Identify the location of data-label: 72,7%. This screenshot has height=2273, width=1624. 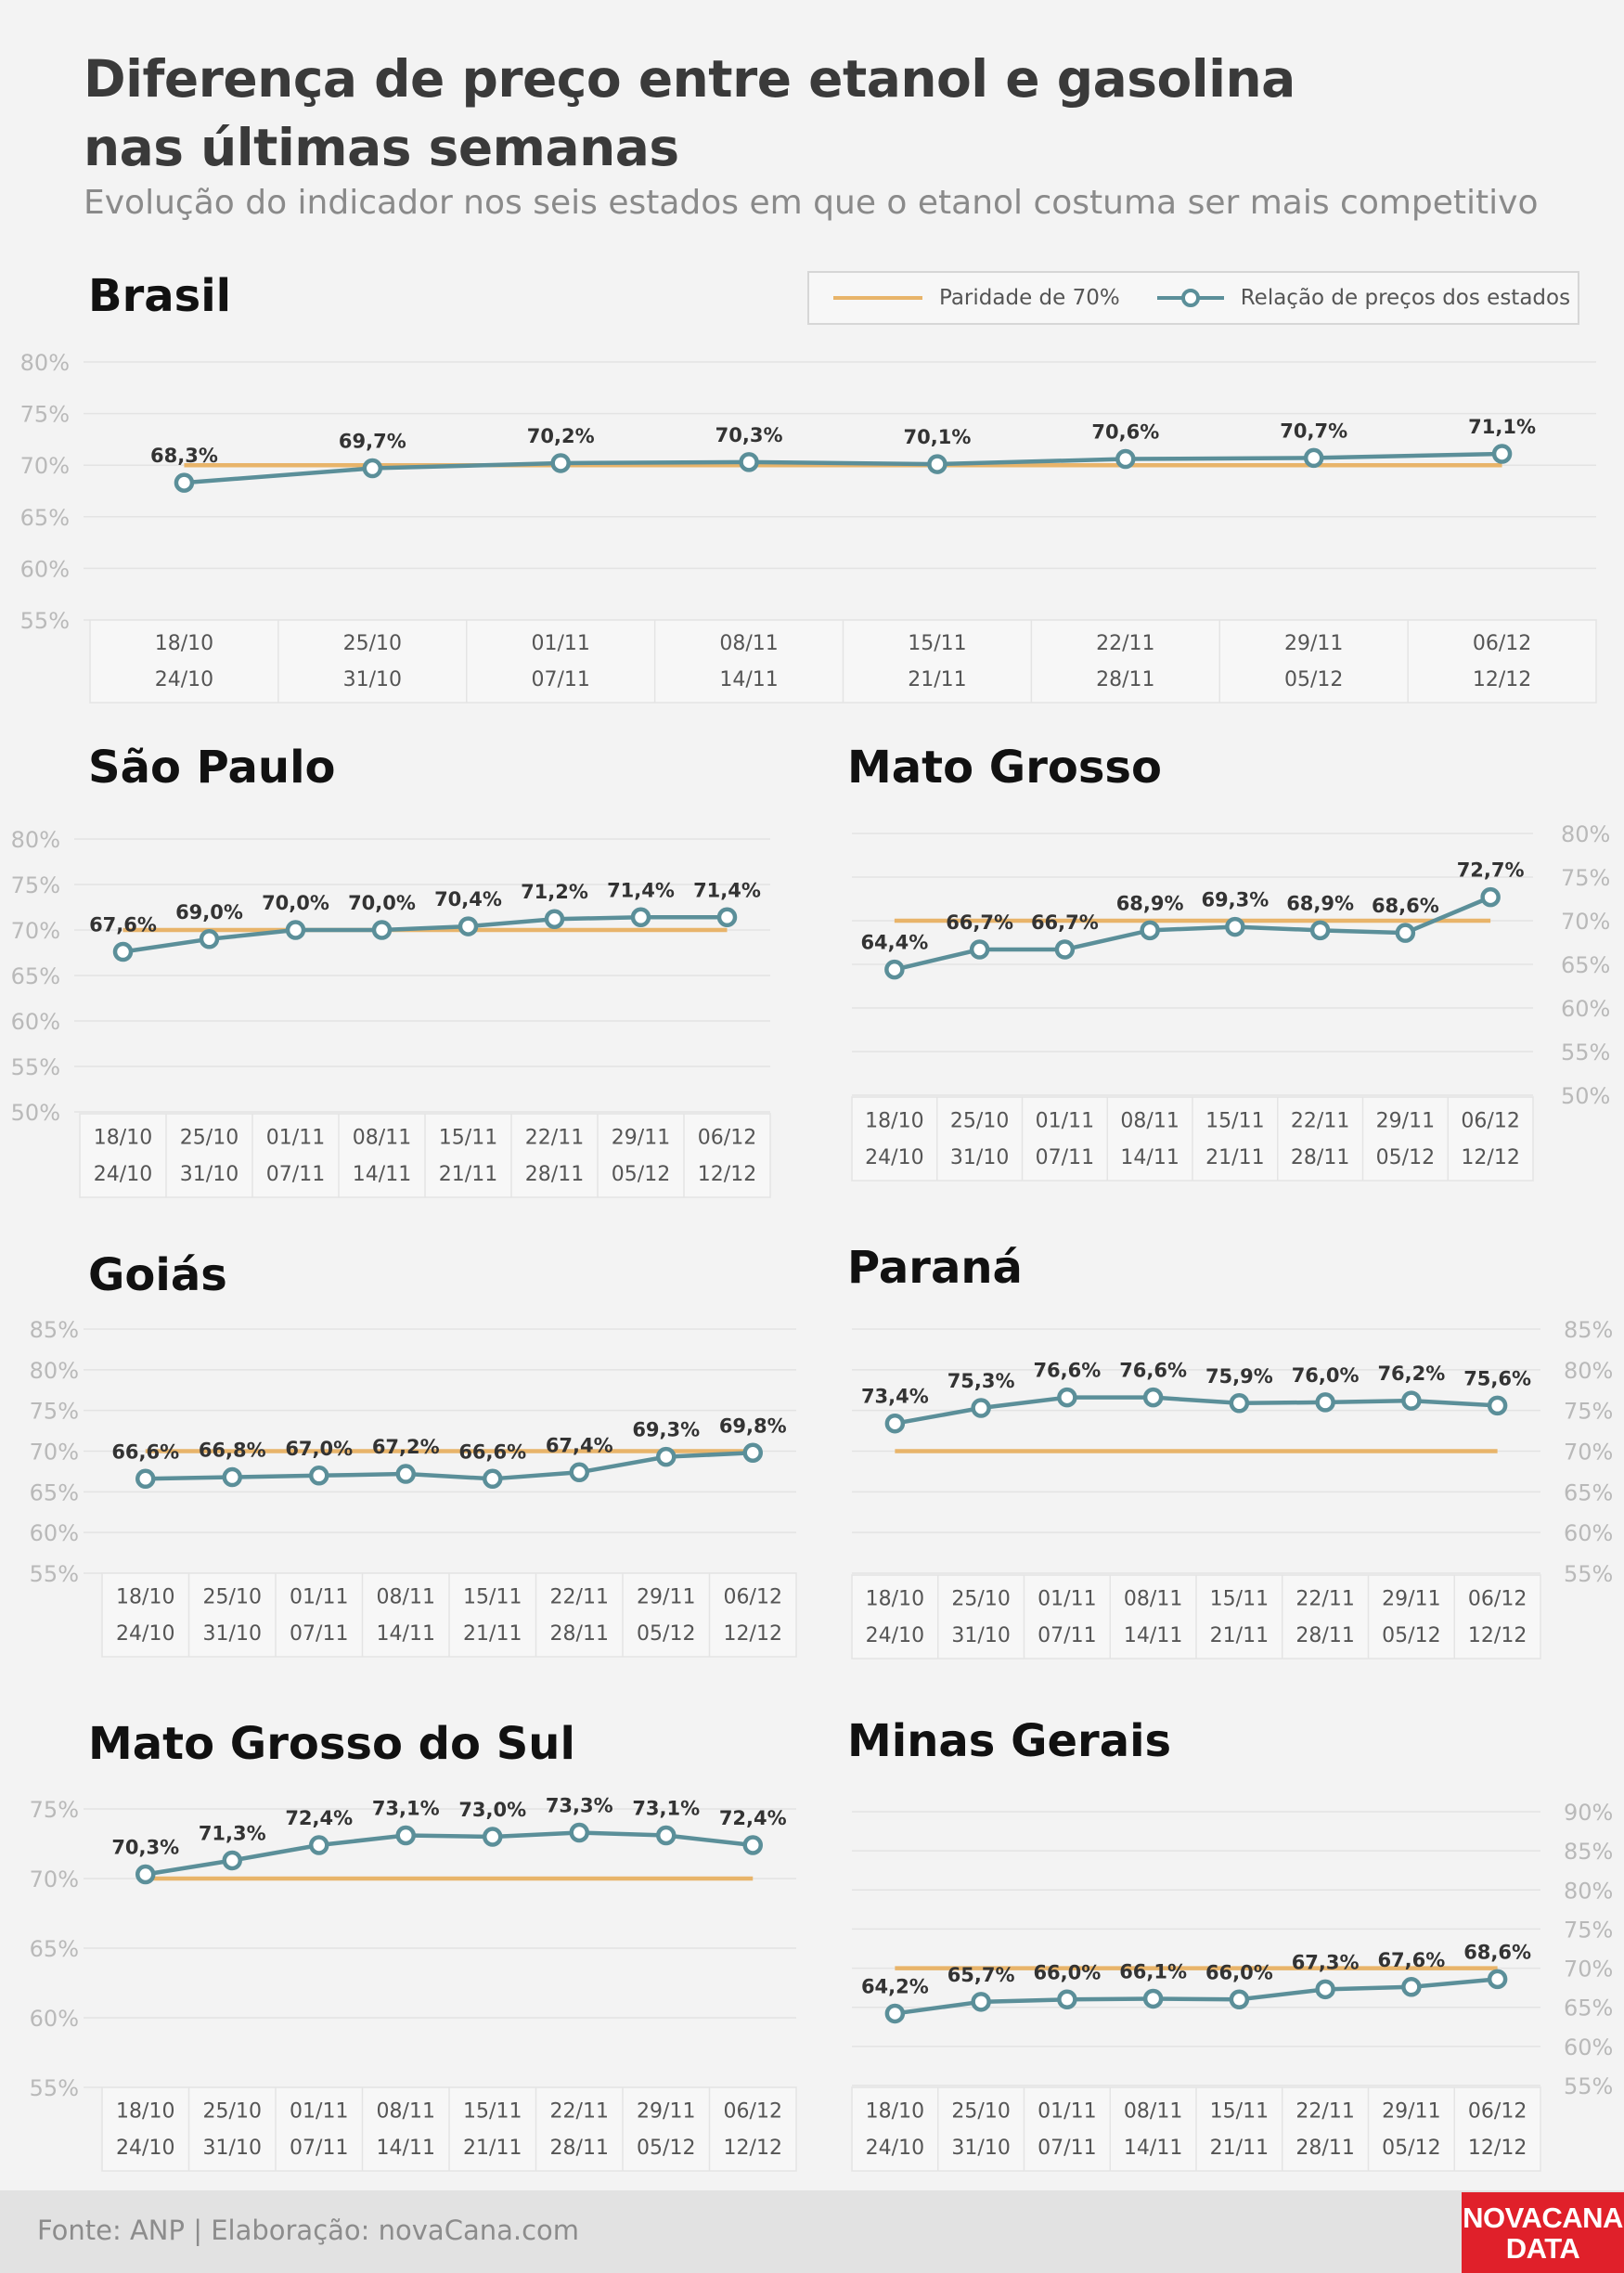
(1491, 870).